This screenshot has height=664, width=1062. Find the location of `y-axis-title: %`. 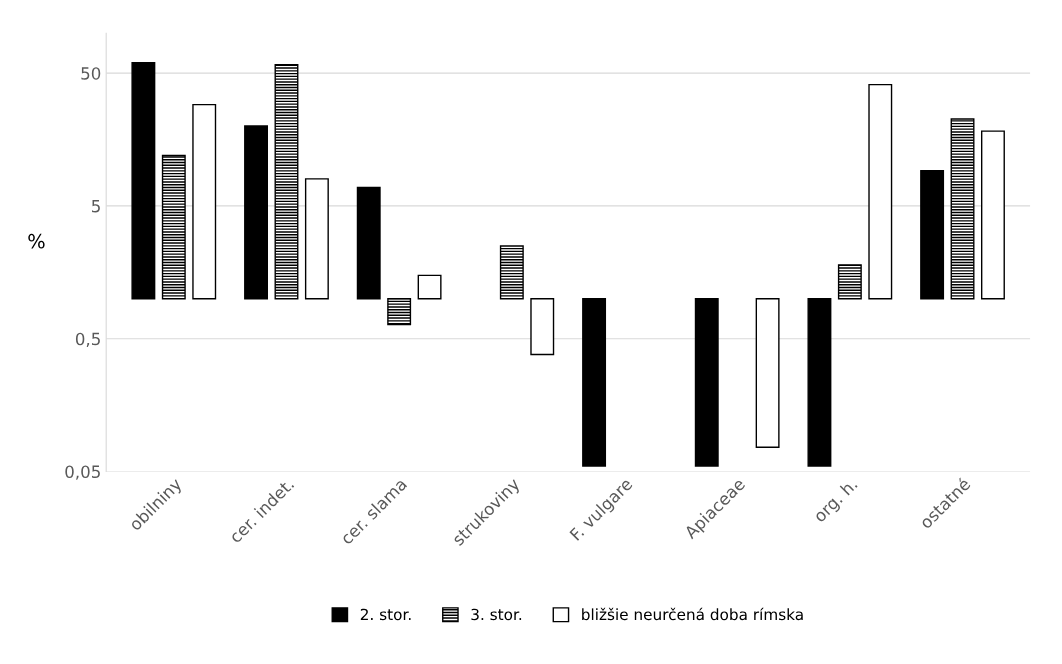

y-axis-title: % is located at coordinates (36, 241).